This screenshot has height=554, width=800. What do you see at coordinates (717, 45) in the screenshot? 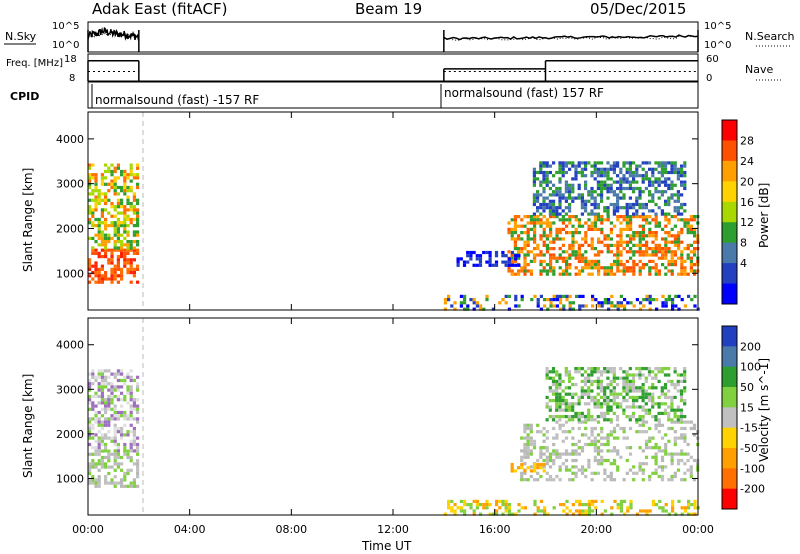
I see `noise-right-tick-bottom: 10^0` at bounding box center [717, 45].